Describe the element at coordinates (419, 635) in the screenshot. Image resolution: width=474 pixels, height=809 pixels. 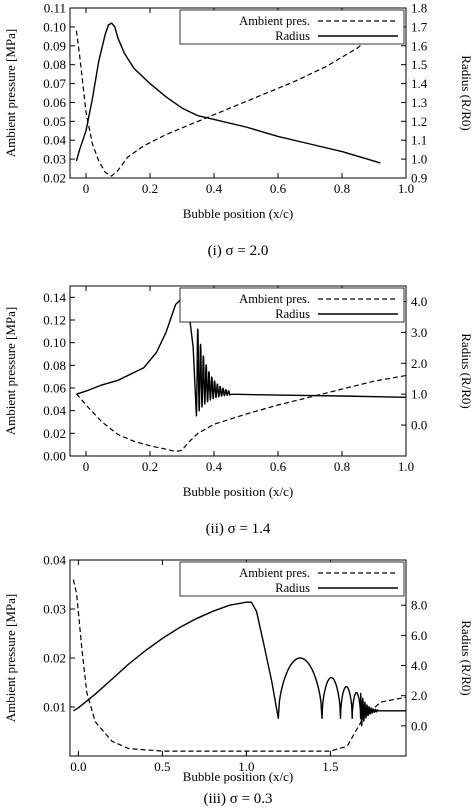
I see `y-right-tick-label: 6.0` at that location.